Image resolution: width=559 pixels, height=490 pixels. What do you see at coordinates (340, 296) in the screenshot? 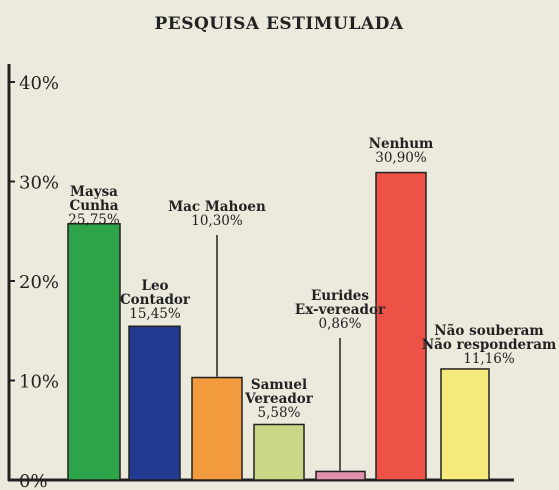
I see `bar-category-label: Eurides` at bounding box center [340, 296].